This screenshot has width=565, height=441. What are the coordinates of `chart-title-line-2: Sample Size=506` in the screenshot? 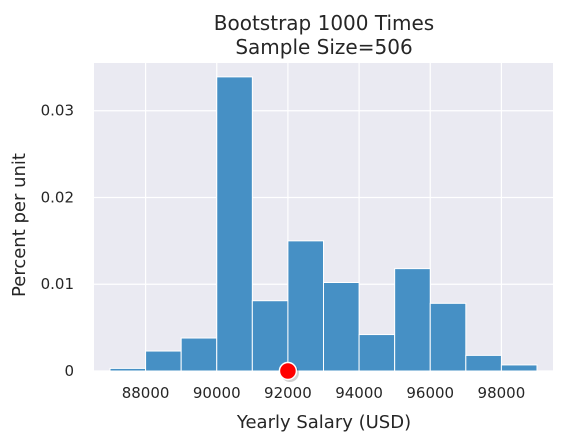 It's located at (323, 47).